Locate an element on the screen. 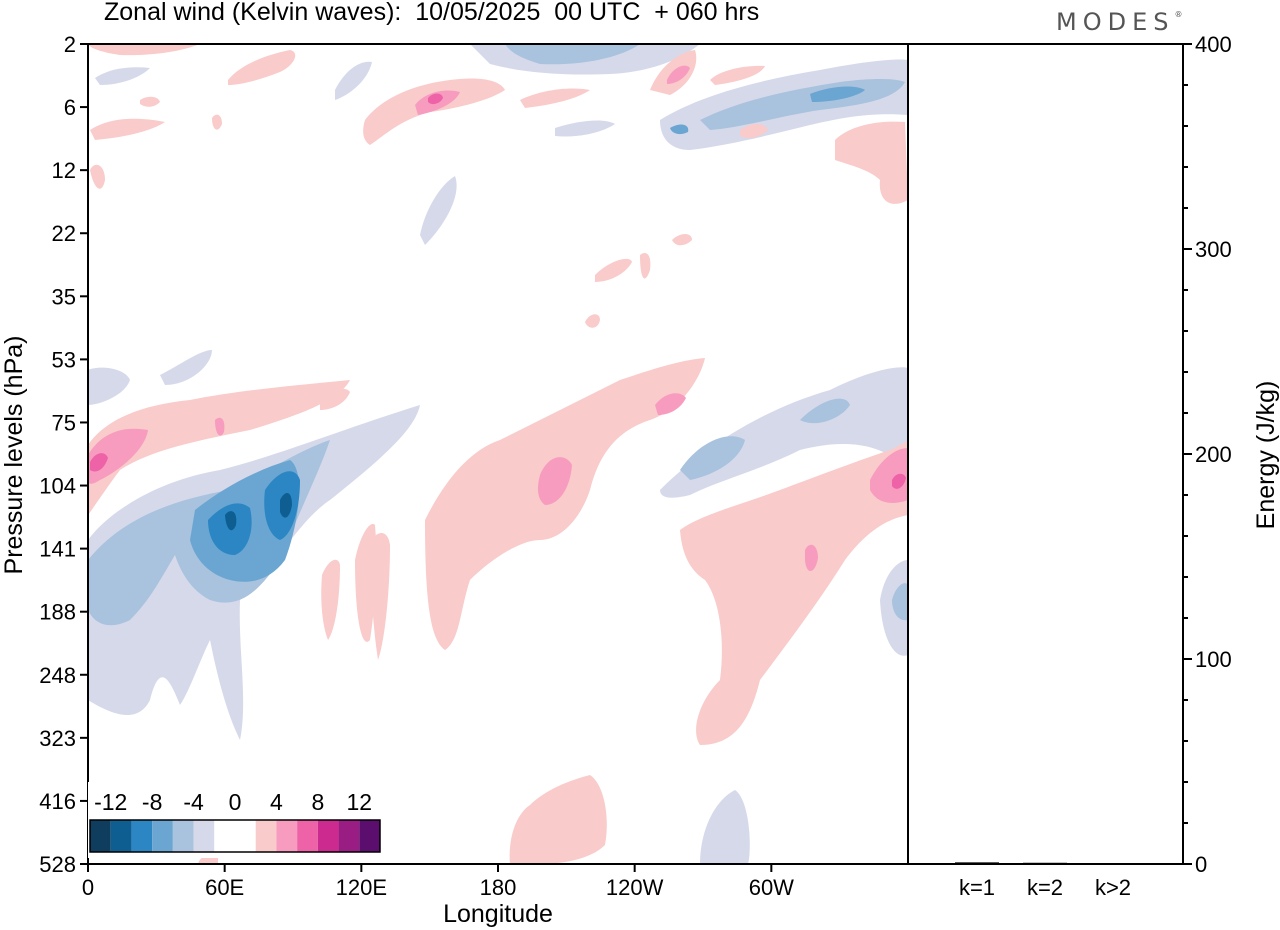  x-tick-label: 0 is located at coordinates (88, 887).